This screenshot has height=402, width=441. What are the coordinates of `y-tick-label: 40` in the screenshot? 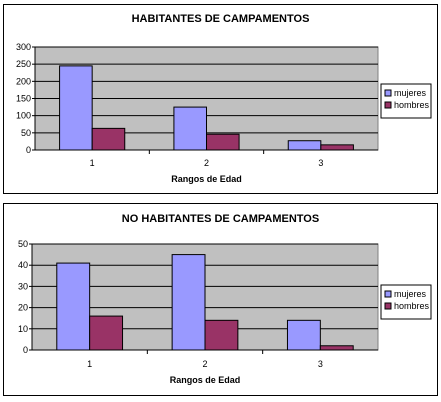 It's located at (23, 265).